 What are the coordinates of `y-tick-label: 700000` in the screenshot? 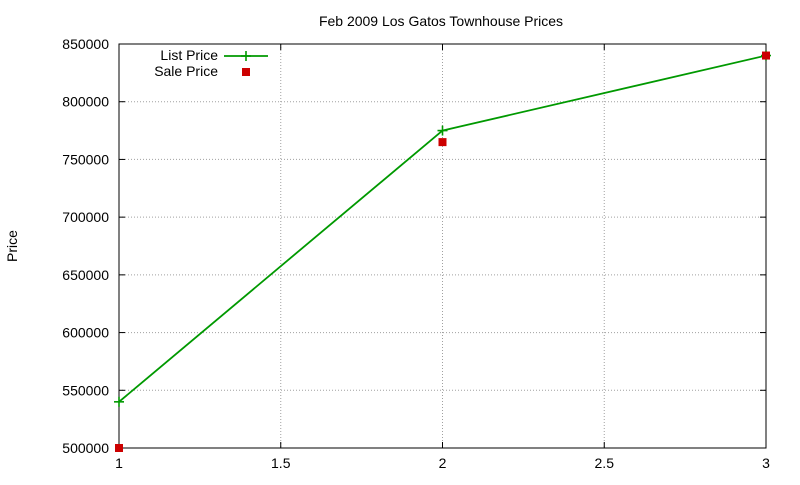 It's located at (85, 217).